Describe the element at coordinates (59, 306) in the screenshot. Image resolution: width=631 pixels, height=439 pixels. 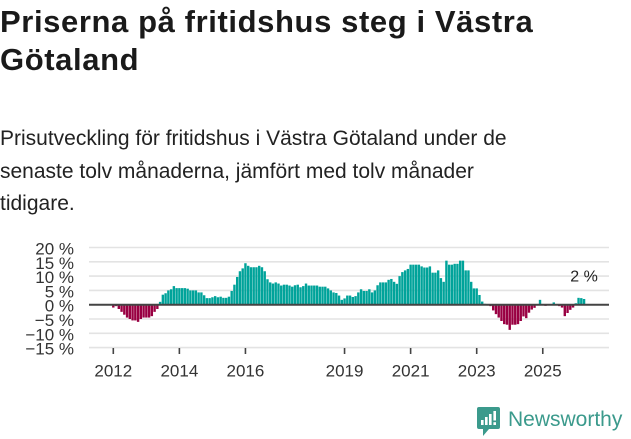
I see `y-axis-label: 0 %` at that location.